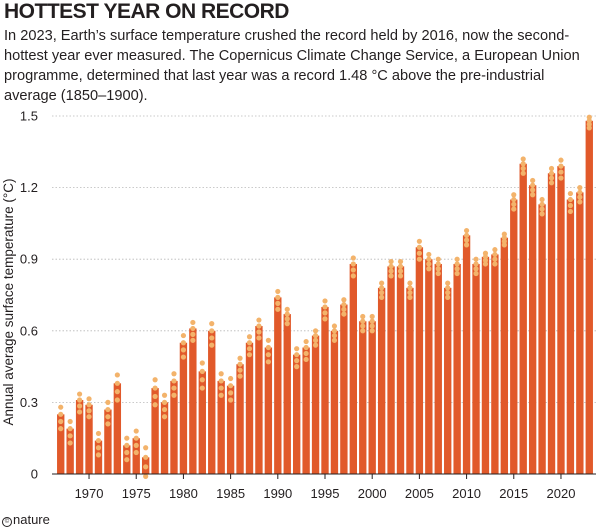 The height and width of the screenshot is (530, 600). Describe the element at coordinates (89, 493) in the screenshot. I see `x-tick-label: 1970` at that location.